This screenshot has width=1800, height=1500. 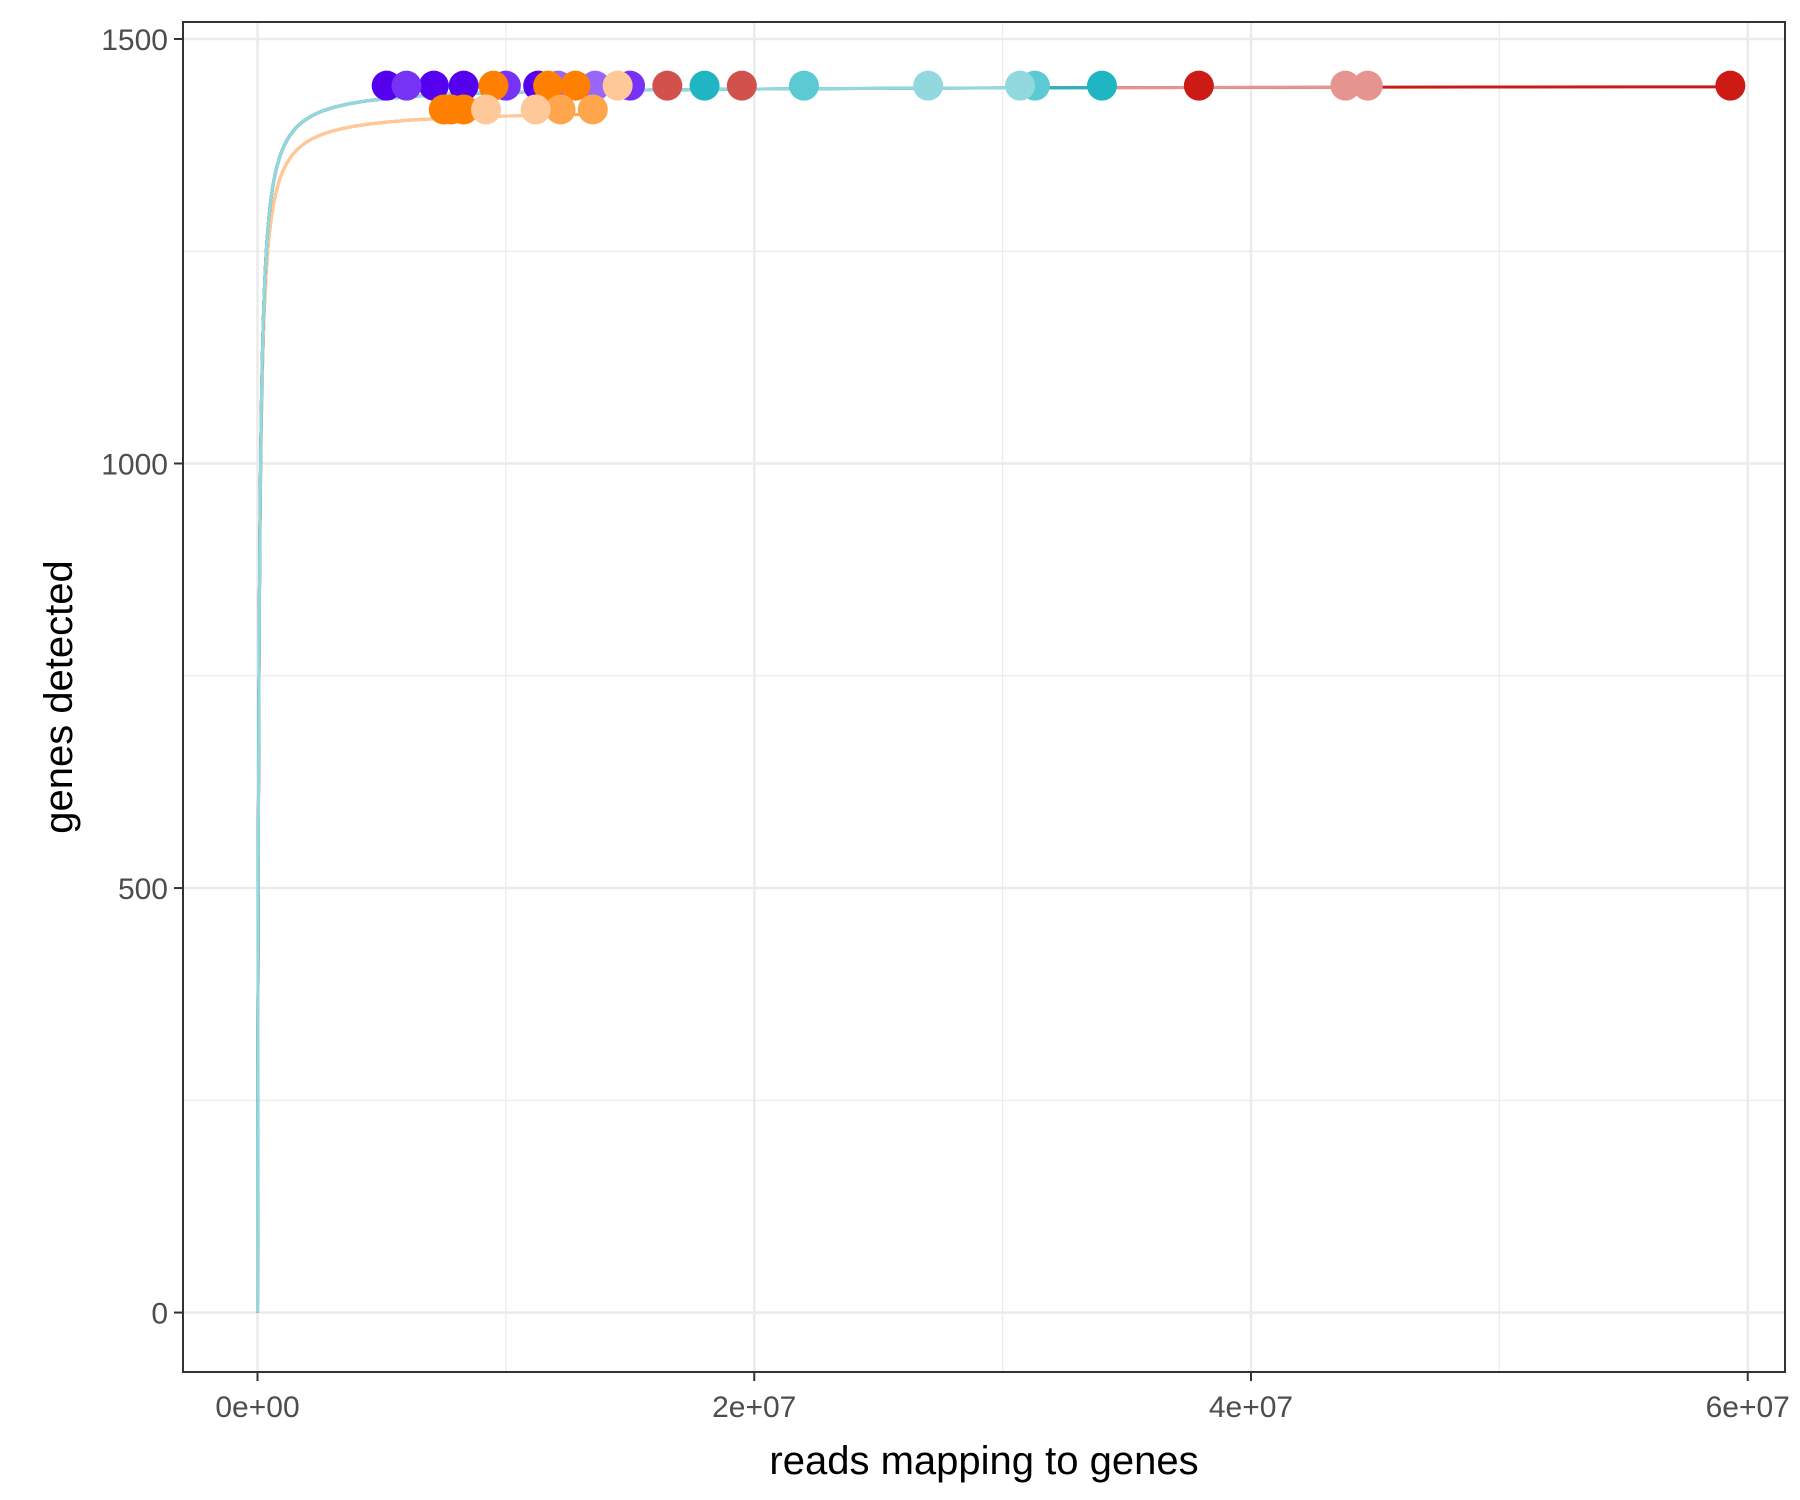 I want to click on x-axis-ticks: 0e+00 2e+07 4e+07 6e+07, so click(x=1002, y=1398).